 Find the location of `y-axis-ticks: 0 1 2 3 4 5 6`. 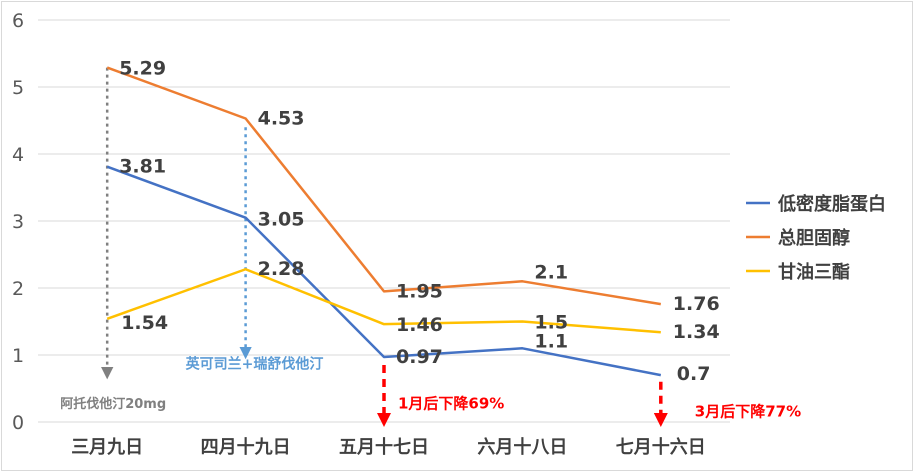

y-axis-ticks: 0 1 2 3 4 5 6 is located at coordinates (18, 222).